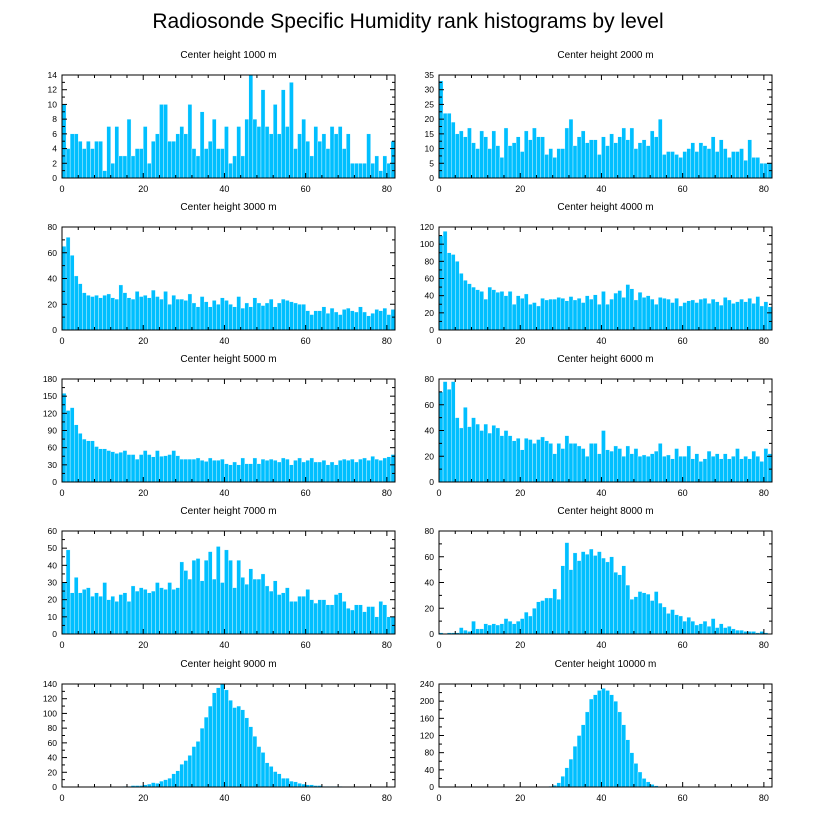 The height and width of the screenshot is (824, 816). Describe the element at coordinates (431, 330) in the screenshot. I see `y-tick-label: 0` at that location.